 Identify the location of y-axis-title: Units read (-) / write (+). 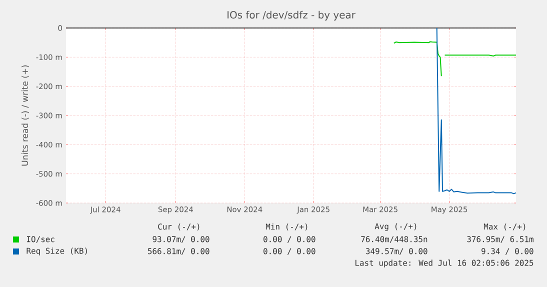
(25, 115).